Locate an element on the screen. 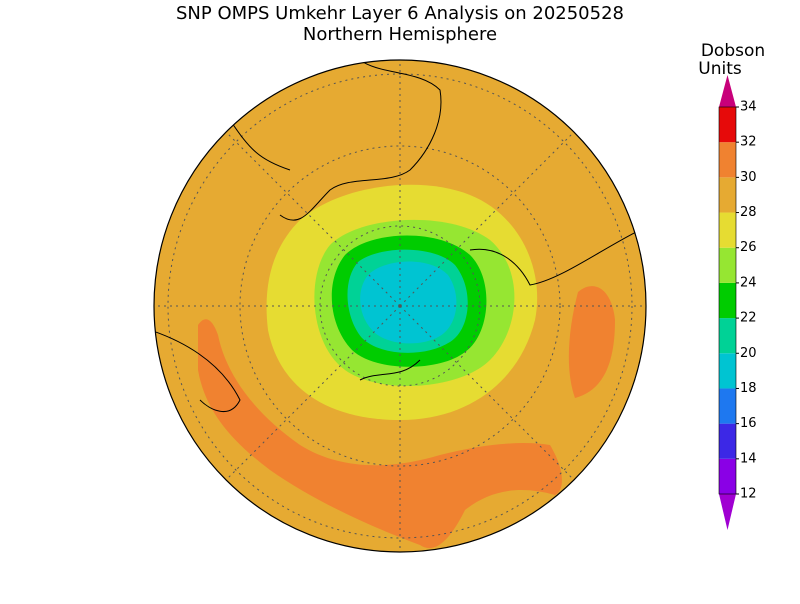 This screenshot has width=800, height=604. subtitle: Northern Hemisphere is located at coordinates (400, 34).